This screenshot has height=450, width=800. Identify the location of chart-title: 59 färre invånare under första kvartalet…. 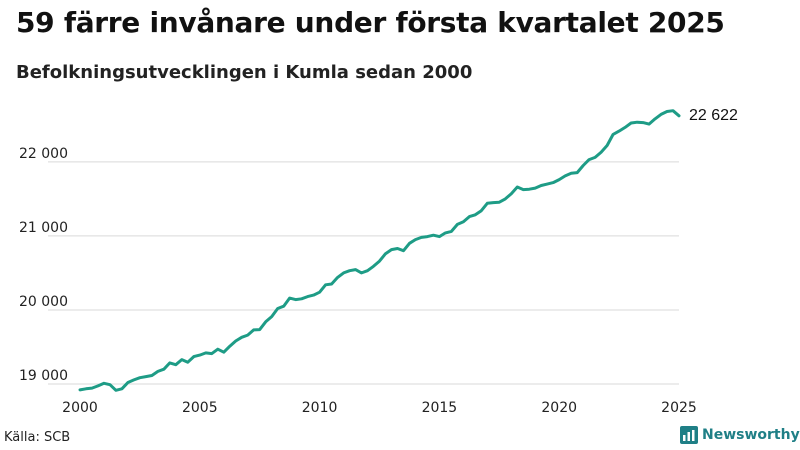
(370, 22).